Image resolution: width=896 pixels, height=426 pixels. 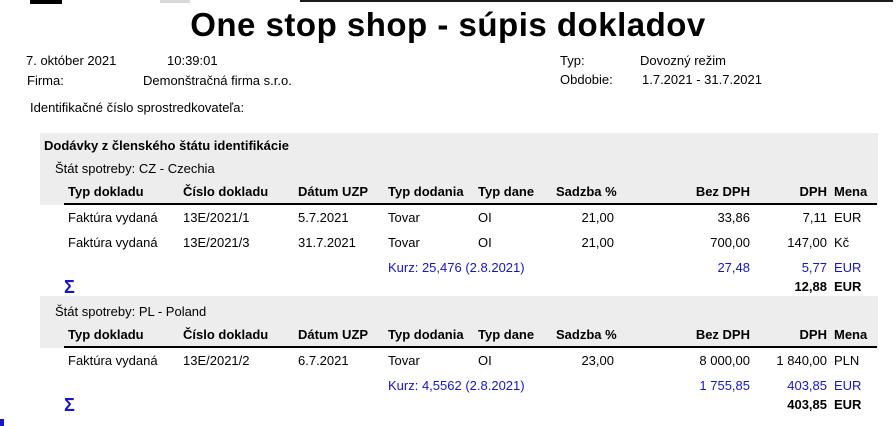 I want to click on type-label: Typ:, so click(x=572, y=60).